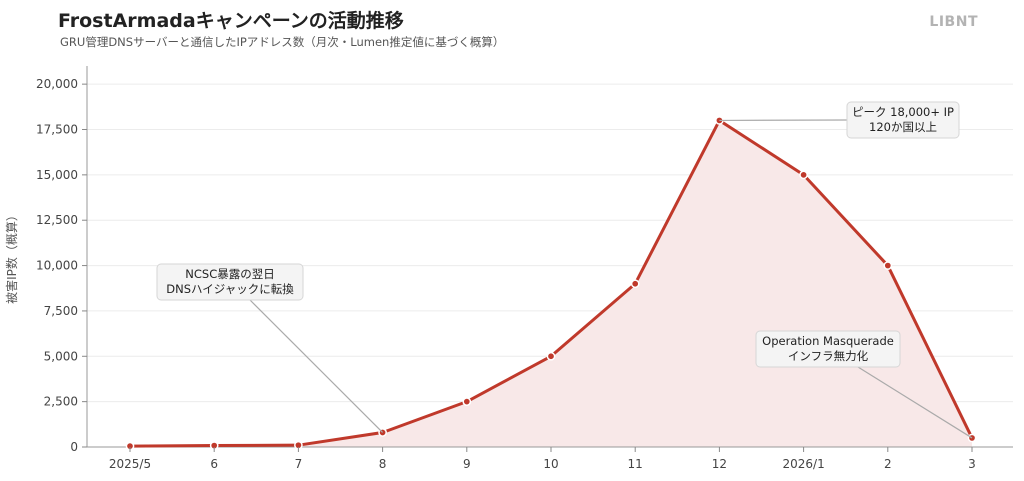 Image resolution: width=1024 pixels, height=481 pixels. Describe the element at coordinates (550, 464) in the screenshot. I see `x-tick-label: 10` at that location.